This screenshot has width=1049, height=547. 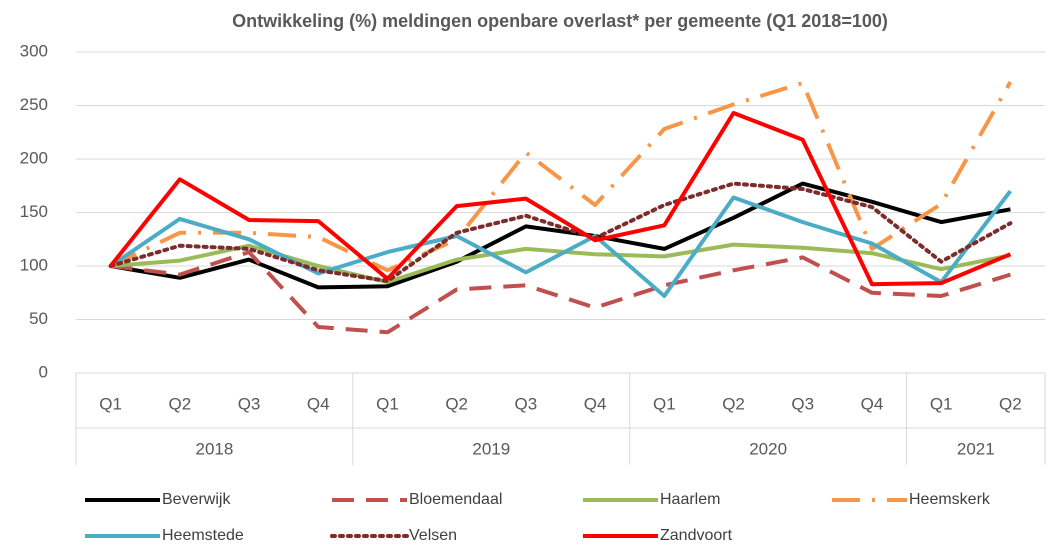 What do you see at coordinates (203, 535) in the screenshot?
I see `legend-label: Heemstede` at bounding box center [203, 535].